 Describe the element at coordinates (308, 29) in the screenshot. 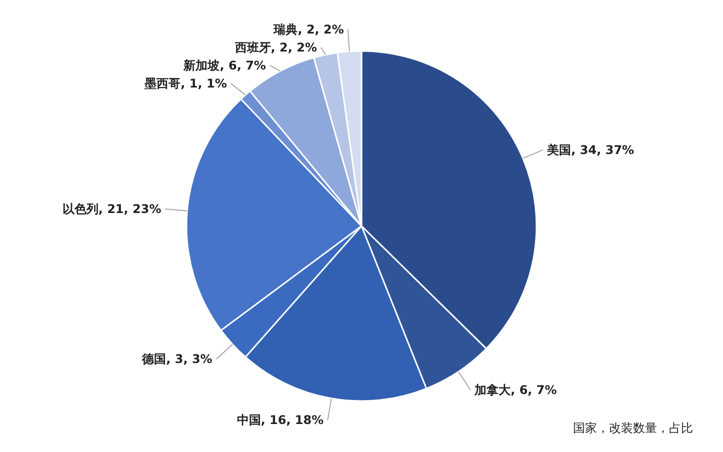

I see `slice-label: 瑞典, 2, 2%` at that location.